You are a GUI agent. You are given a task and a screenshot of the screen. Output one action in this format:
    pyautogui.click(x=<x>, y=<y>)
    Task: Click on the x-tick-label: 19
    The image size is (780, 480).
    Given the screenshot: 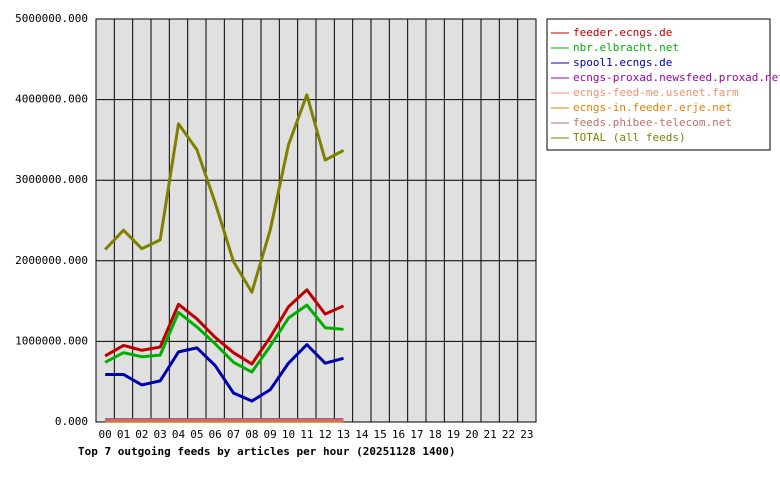 What is the action you would take?
    pyautogui.click(x=453, y=434)
    